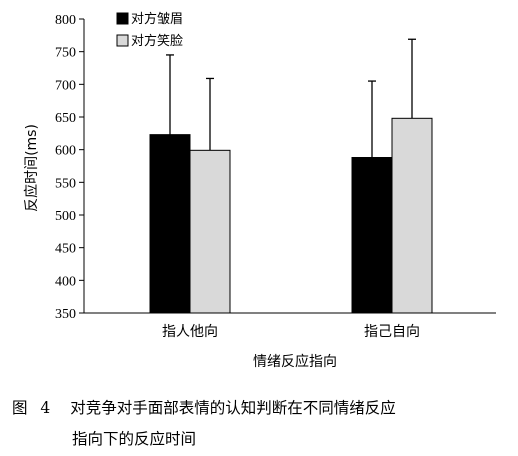 The height and width of the screenshot is (456, 518). What do you see at coordinates (295, 361) in the screenshot?
I see `x-axis-title: 情绪反应指向` at bounding box center [295, 361].